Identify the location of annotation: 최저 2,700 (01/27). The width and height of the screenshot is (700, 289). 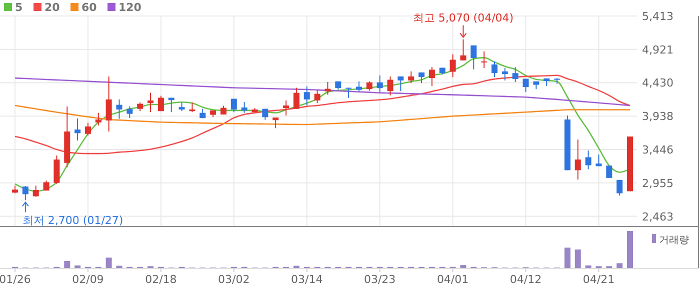
(73, 221).